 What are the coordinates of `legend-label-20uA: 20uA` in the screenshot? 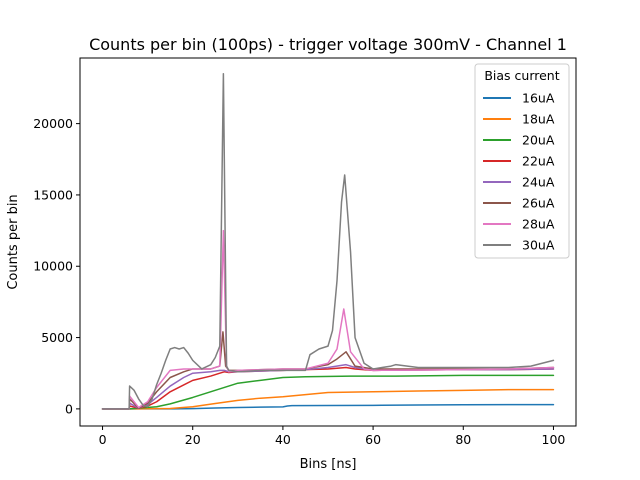 It's located at (538, 140).